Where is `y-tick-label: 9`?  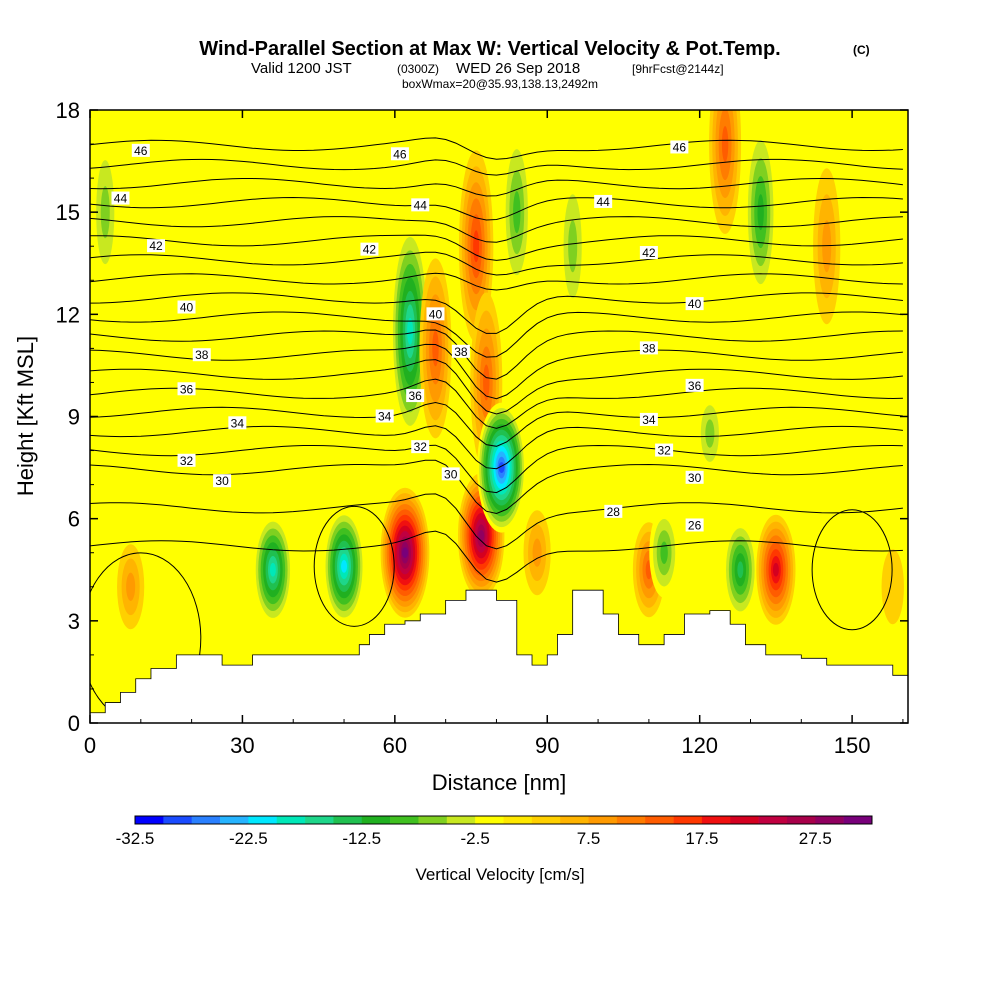 y-tick-label: 9 is located at coordinates (74, 417).